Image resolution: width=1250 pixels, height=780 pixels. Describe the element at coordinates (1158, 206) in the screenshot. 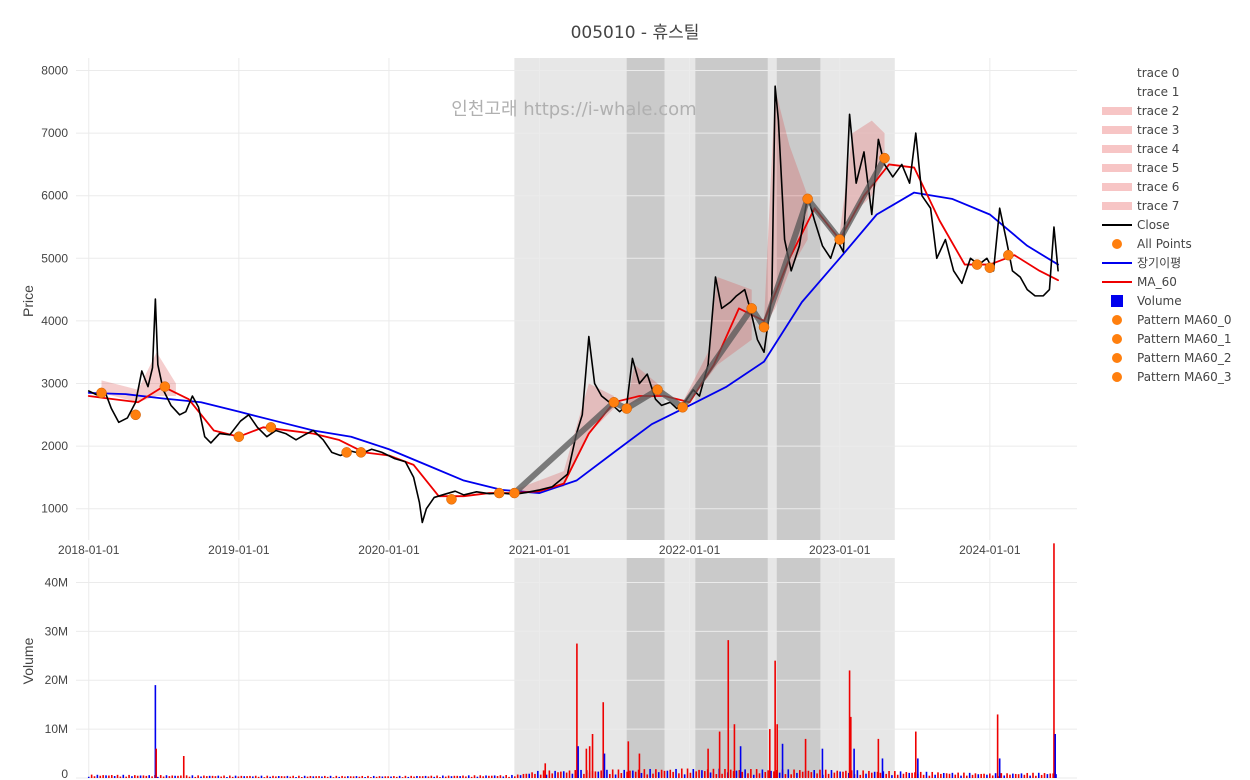

I see `legend-label-trace-7: trace 7` at that location.